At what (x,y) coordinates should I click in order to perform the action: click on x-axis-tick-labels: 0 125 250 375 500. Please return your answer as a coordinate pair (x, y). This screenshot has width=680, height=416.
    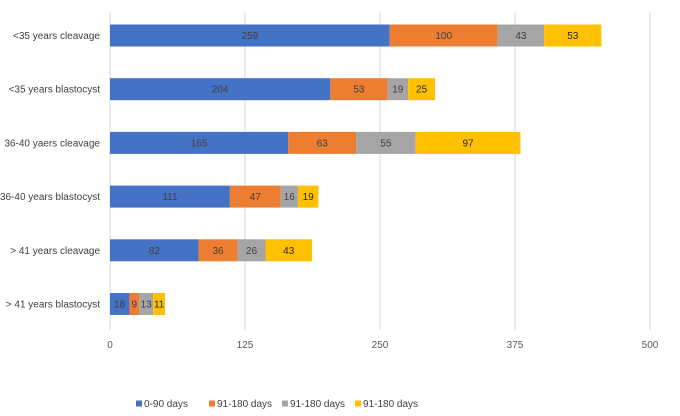
    Looking at the image, I should click on (383, 345).